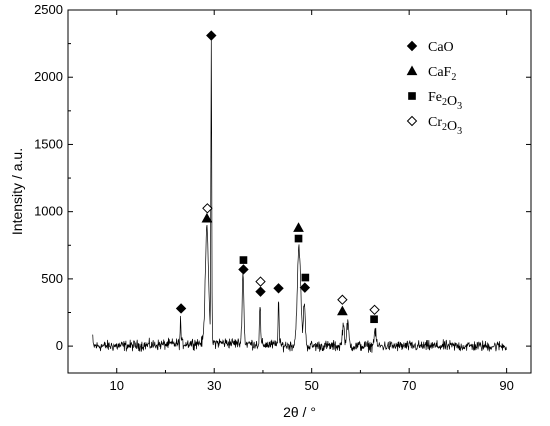 This screenshot has width=550, height=426. I want to click on legend-label-fe2o3: Fe2O3, so click(445, 101).